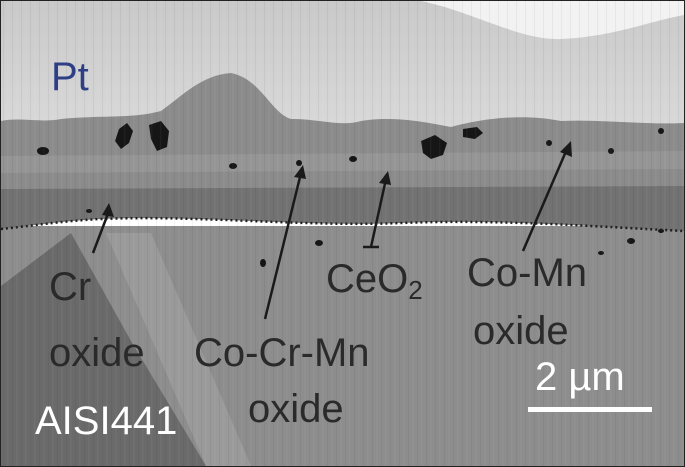 The width and height of the screenshot is (685, 467). I want to click on cocrmn-oxide-label-line2: oxide, so click(296, 409).